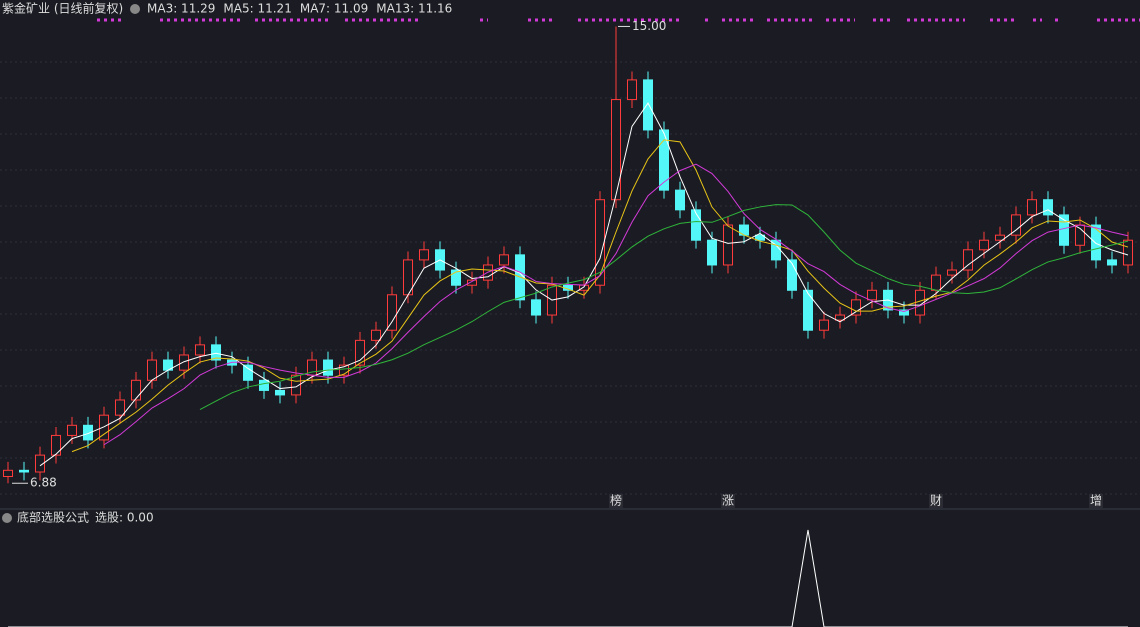 The image size is (1140, 627). Describe the element at coordinates (62, 8) in the screenshot. I see `chart-title: 紫金矿业 (日线前复权)` at that location.